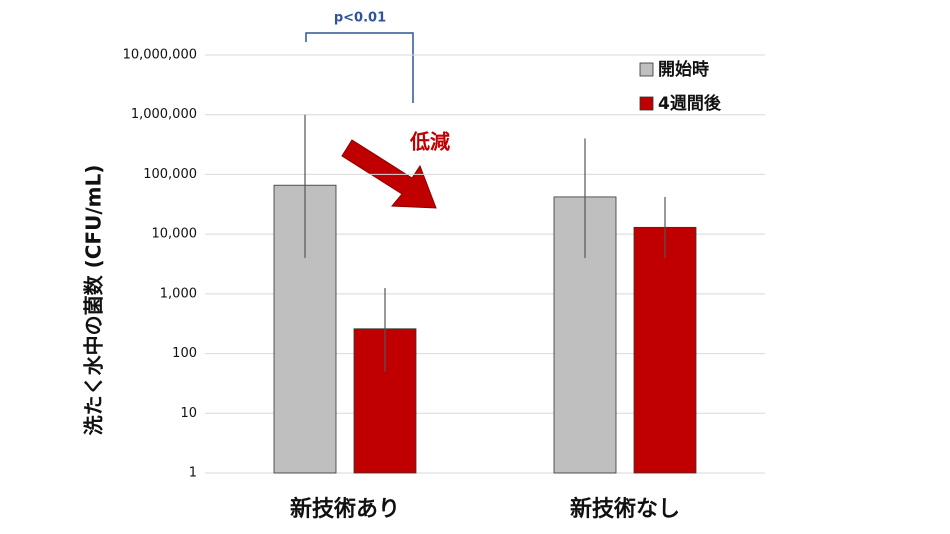 This screenshot has width=950, height=534. What do you see at coordinates (170, 174) in the screenshot?
I see `y-tick-label: 100,000` at bounding box center [170, 174].